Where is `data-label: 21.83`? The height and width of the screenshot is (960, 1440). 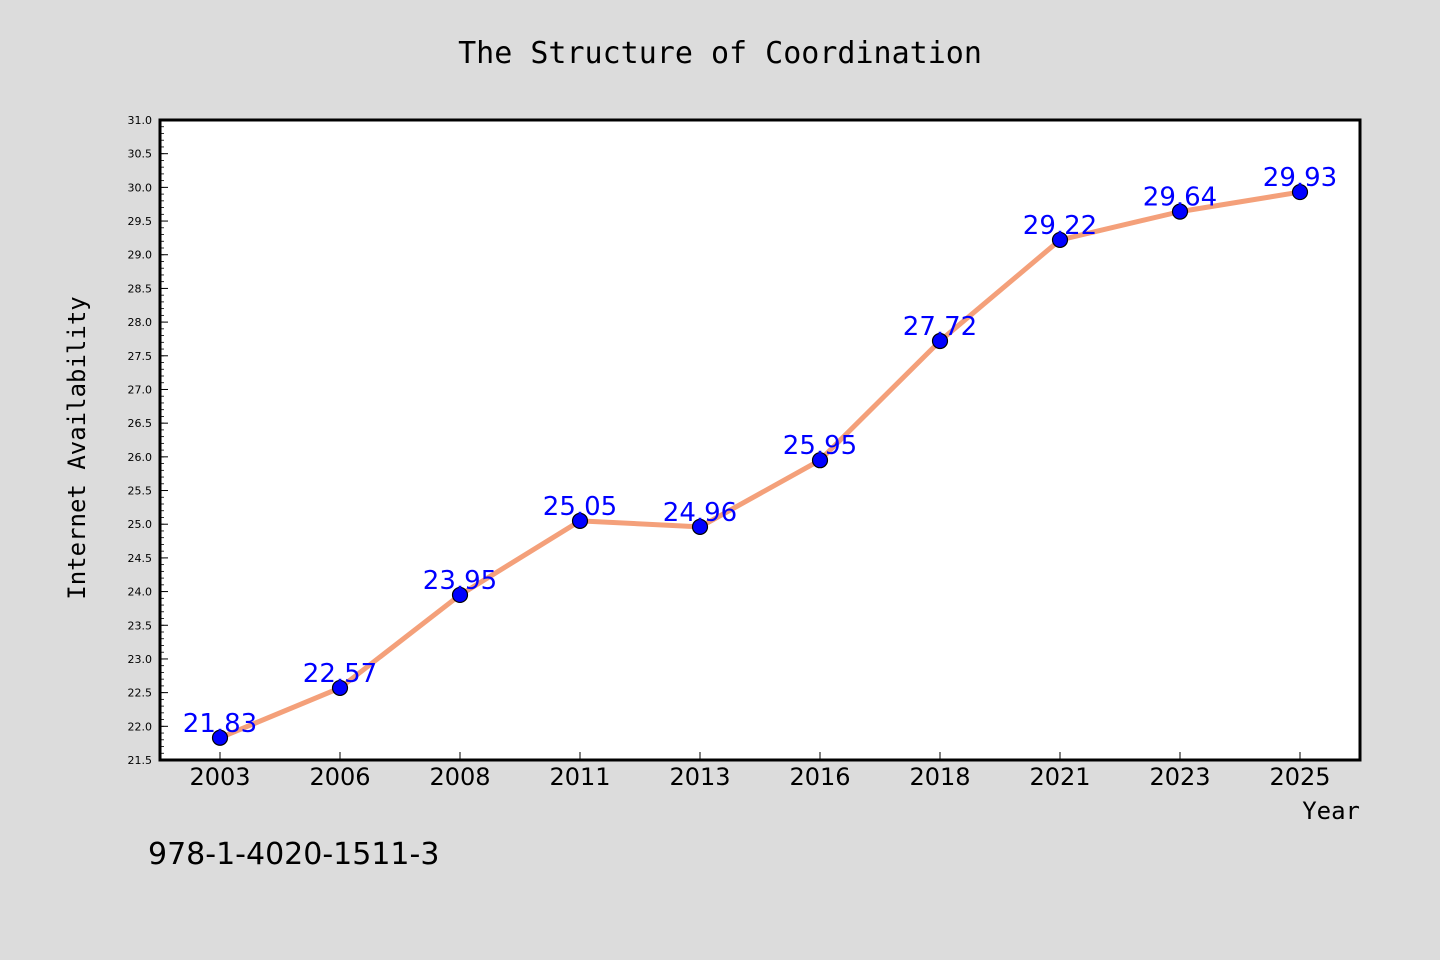 data-label: 21.83 is located at coordinates (220, 724).